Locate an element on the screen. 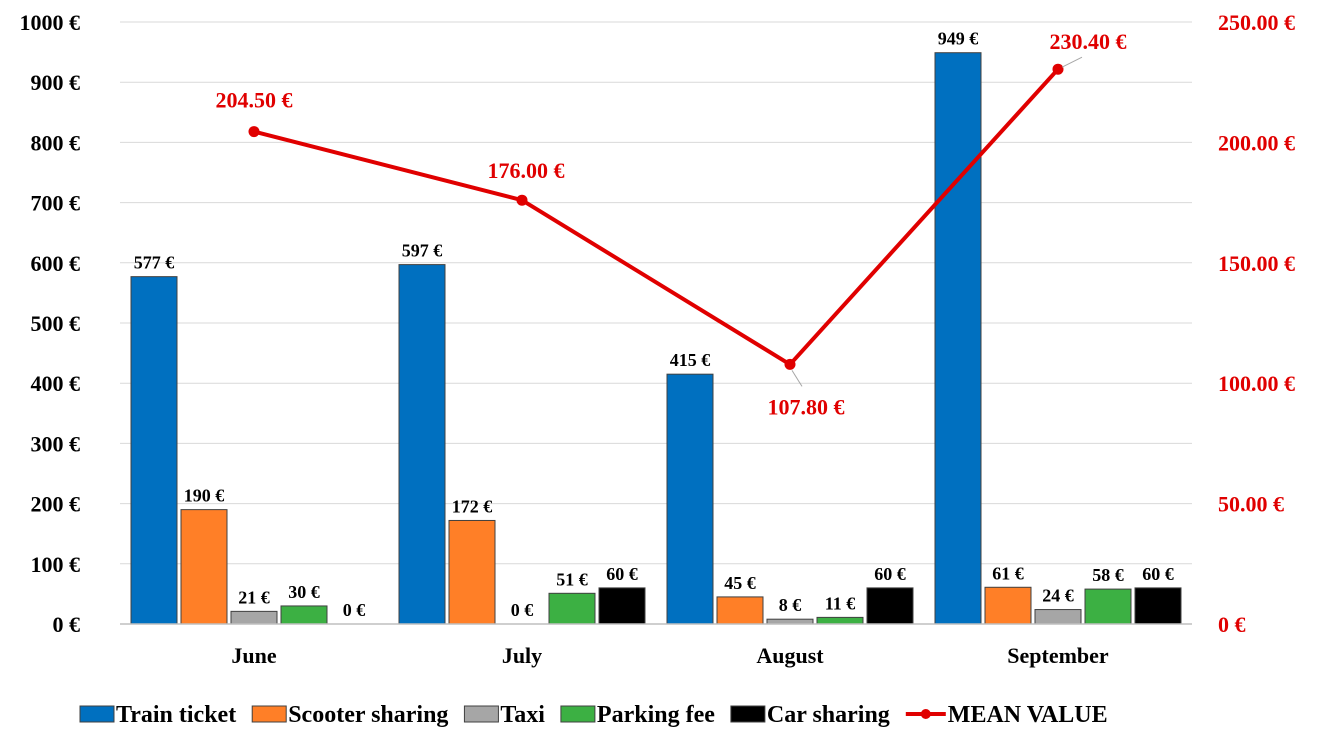  bar-value-label: 577 € is located at coordinates (154, 263).